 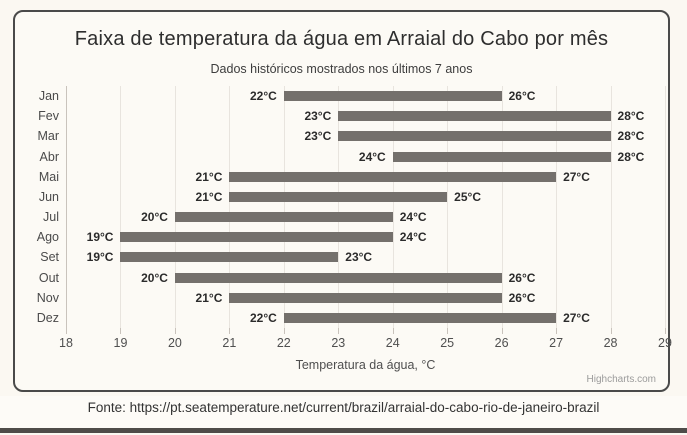 I want to click on x-tick-label-25: 25, so click(x=447, y=343).